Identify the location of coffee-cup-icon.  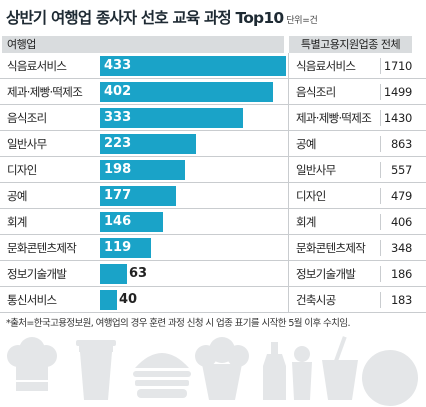
(96, 370).